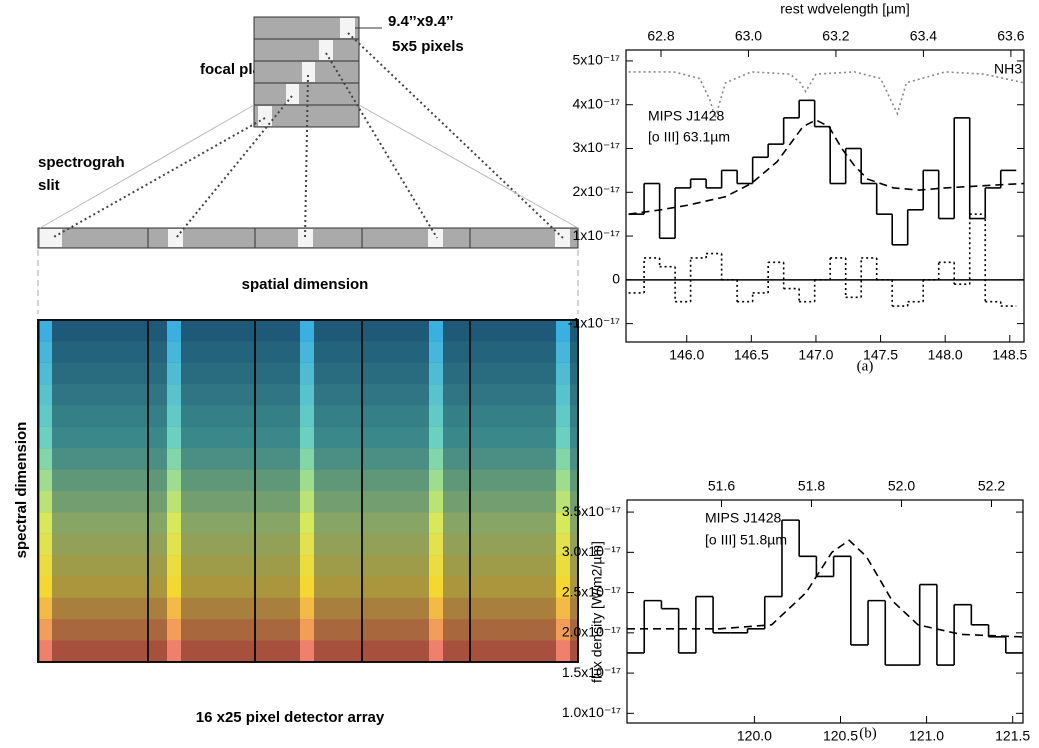 Image resolution: width=1039 pixels, height=748 pixels. What do you see at coordinates (840, 735) in the screenshot?
I see `x-tick-label: 120.5` at bounding box center [840, 735].